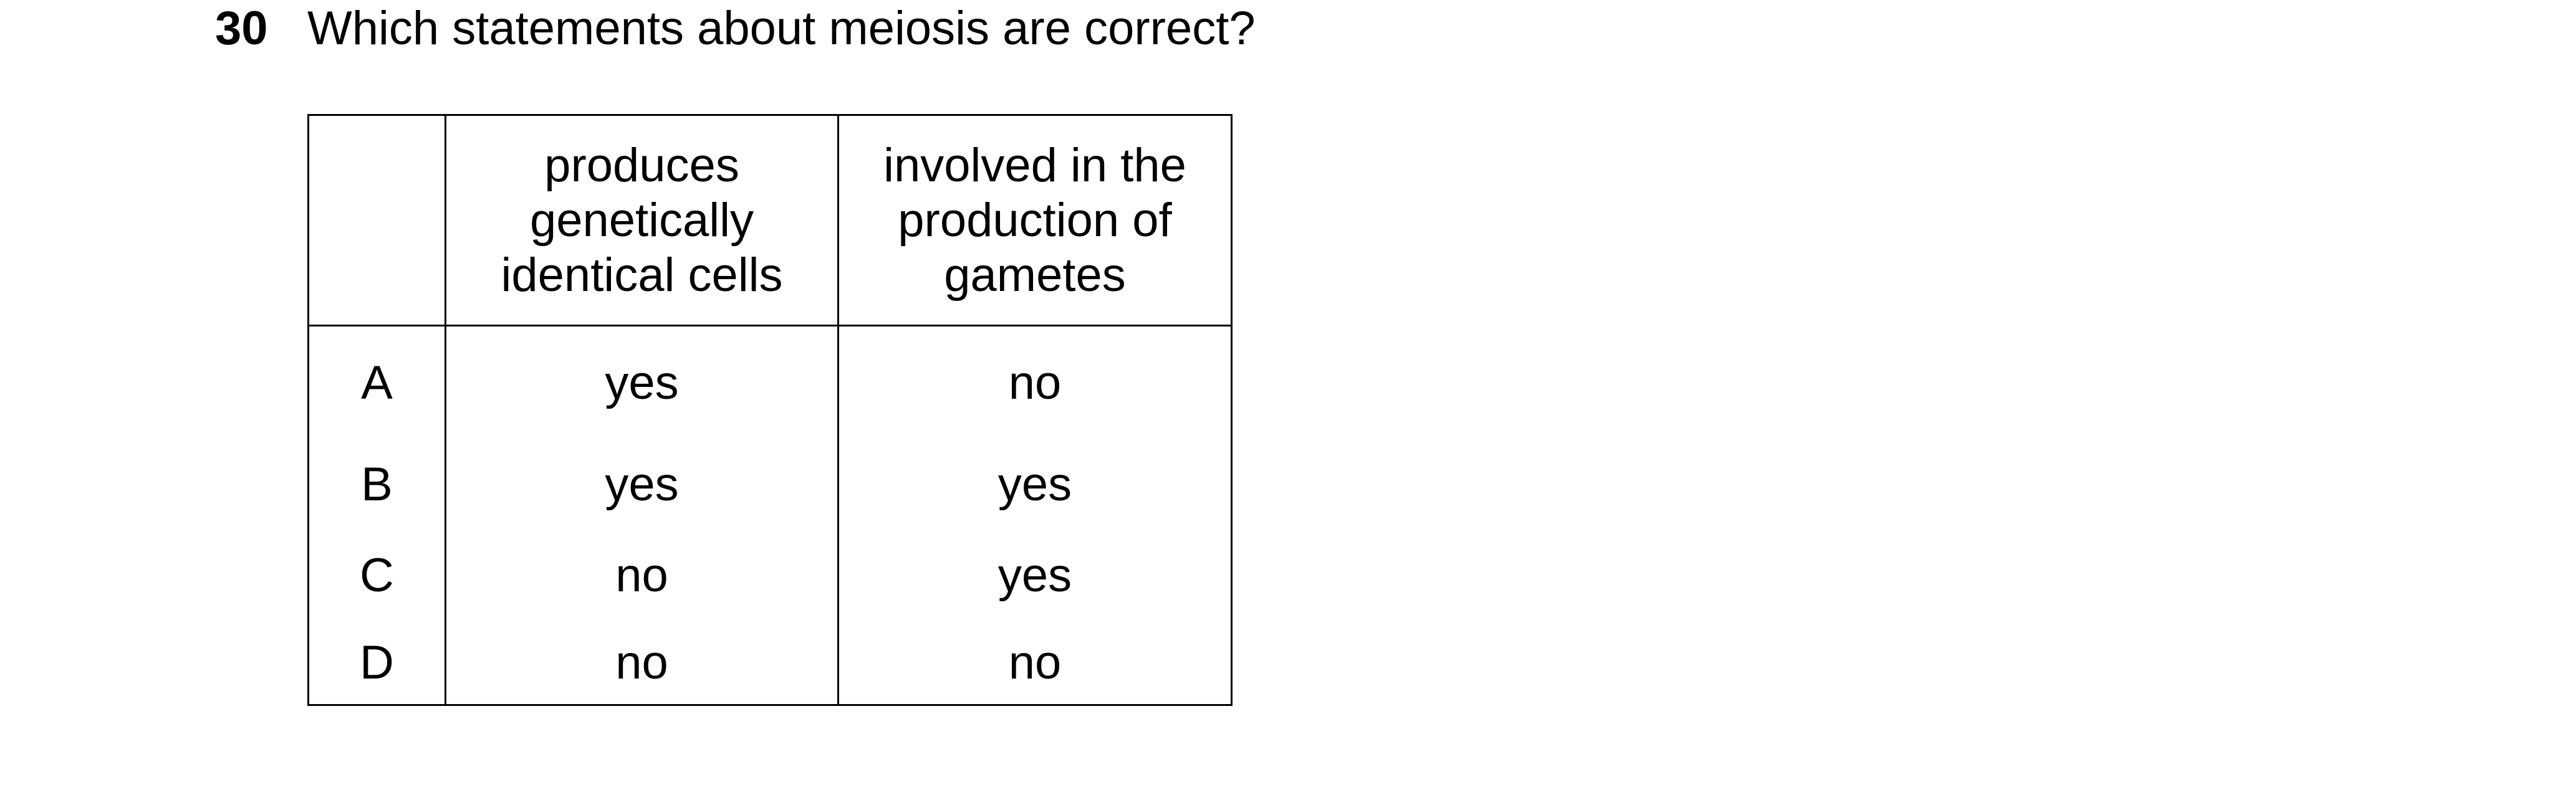  I want to click on header-empty-cell, so click(376, 220).